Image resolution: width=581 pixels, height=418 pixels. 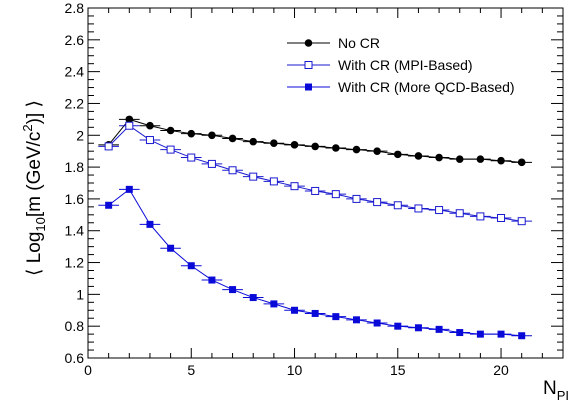 I want to click on svg-text: NPI, so click(x=556, y=390).